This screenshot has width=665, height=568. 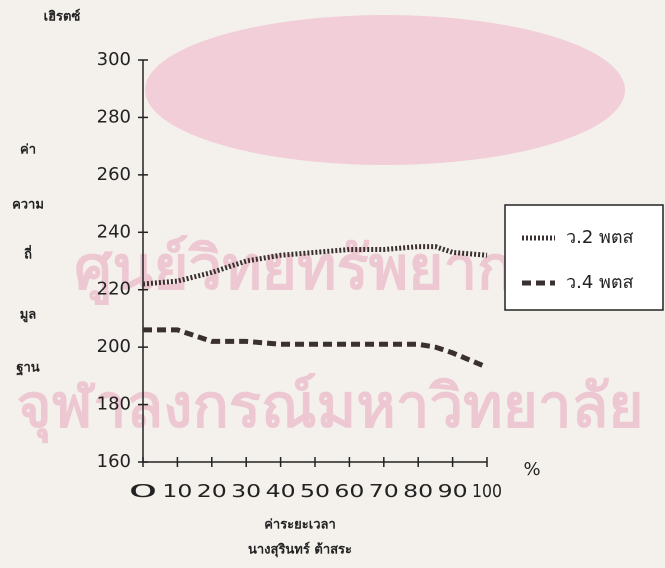 What do you see at coordinates (600, 282) in the screenshot?
I see `legend-label: ว.4 พตส` at bounding box center [600, 282].